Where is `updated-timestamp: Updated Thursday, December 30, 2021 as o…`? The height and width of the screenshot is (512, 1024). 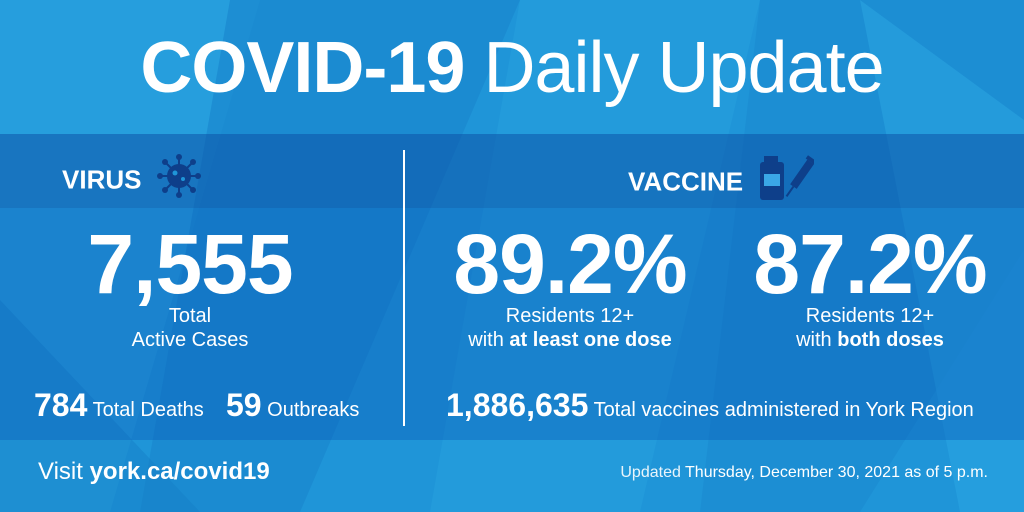
updated-timestamp: Updated Thursday, December 30, 2021 as o… is located at coordinates (804, 473).